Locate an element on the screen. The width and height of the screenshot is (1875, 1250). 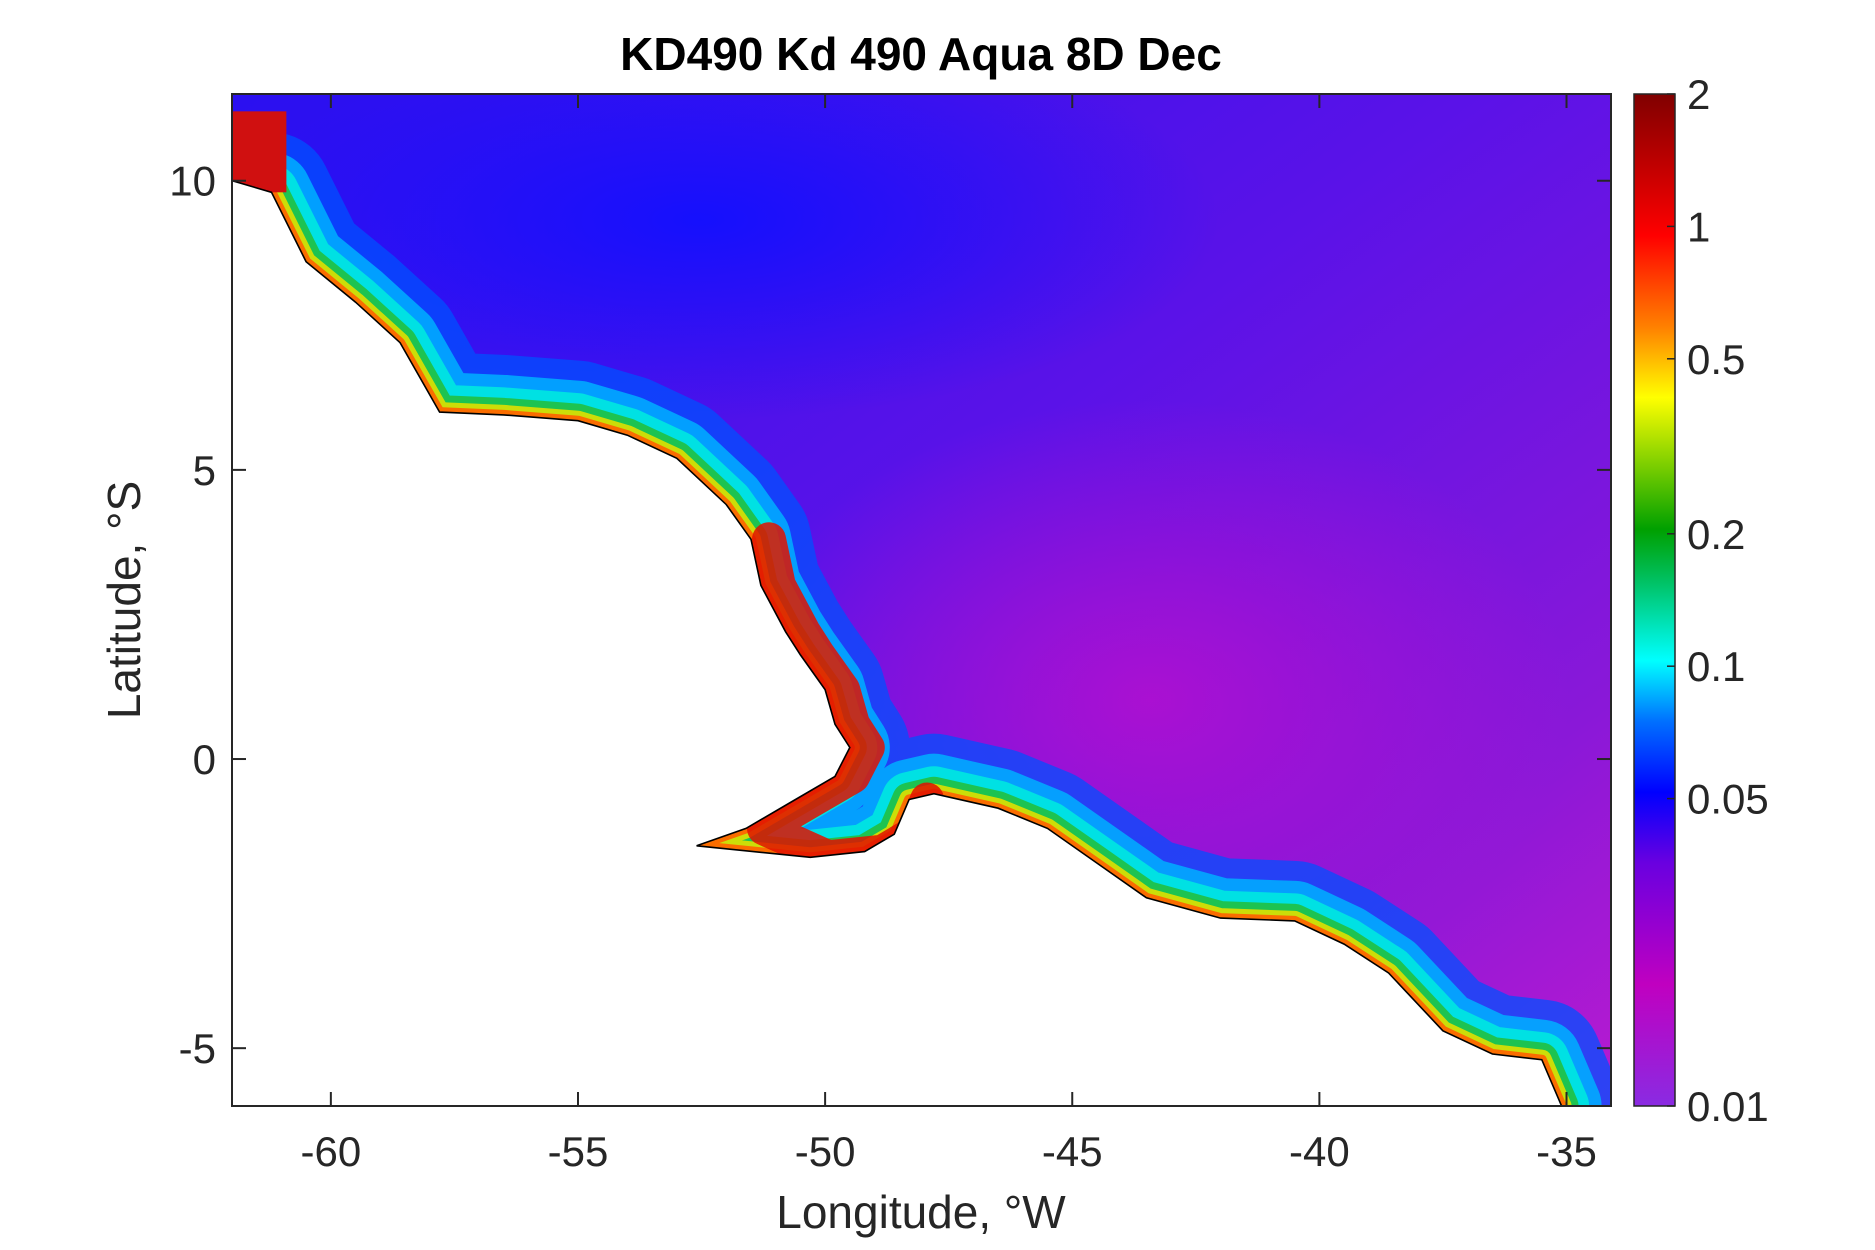
y-axis-label: Latitude, °S is located at coordinates (124, 600).